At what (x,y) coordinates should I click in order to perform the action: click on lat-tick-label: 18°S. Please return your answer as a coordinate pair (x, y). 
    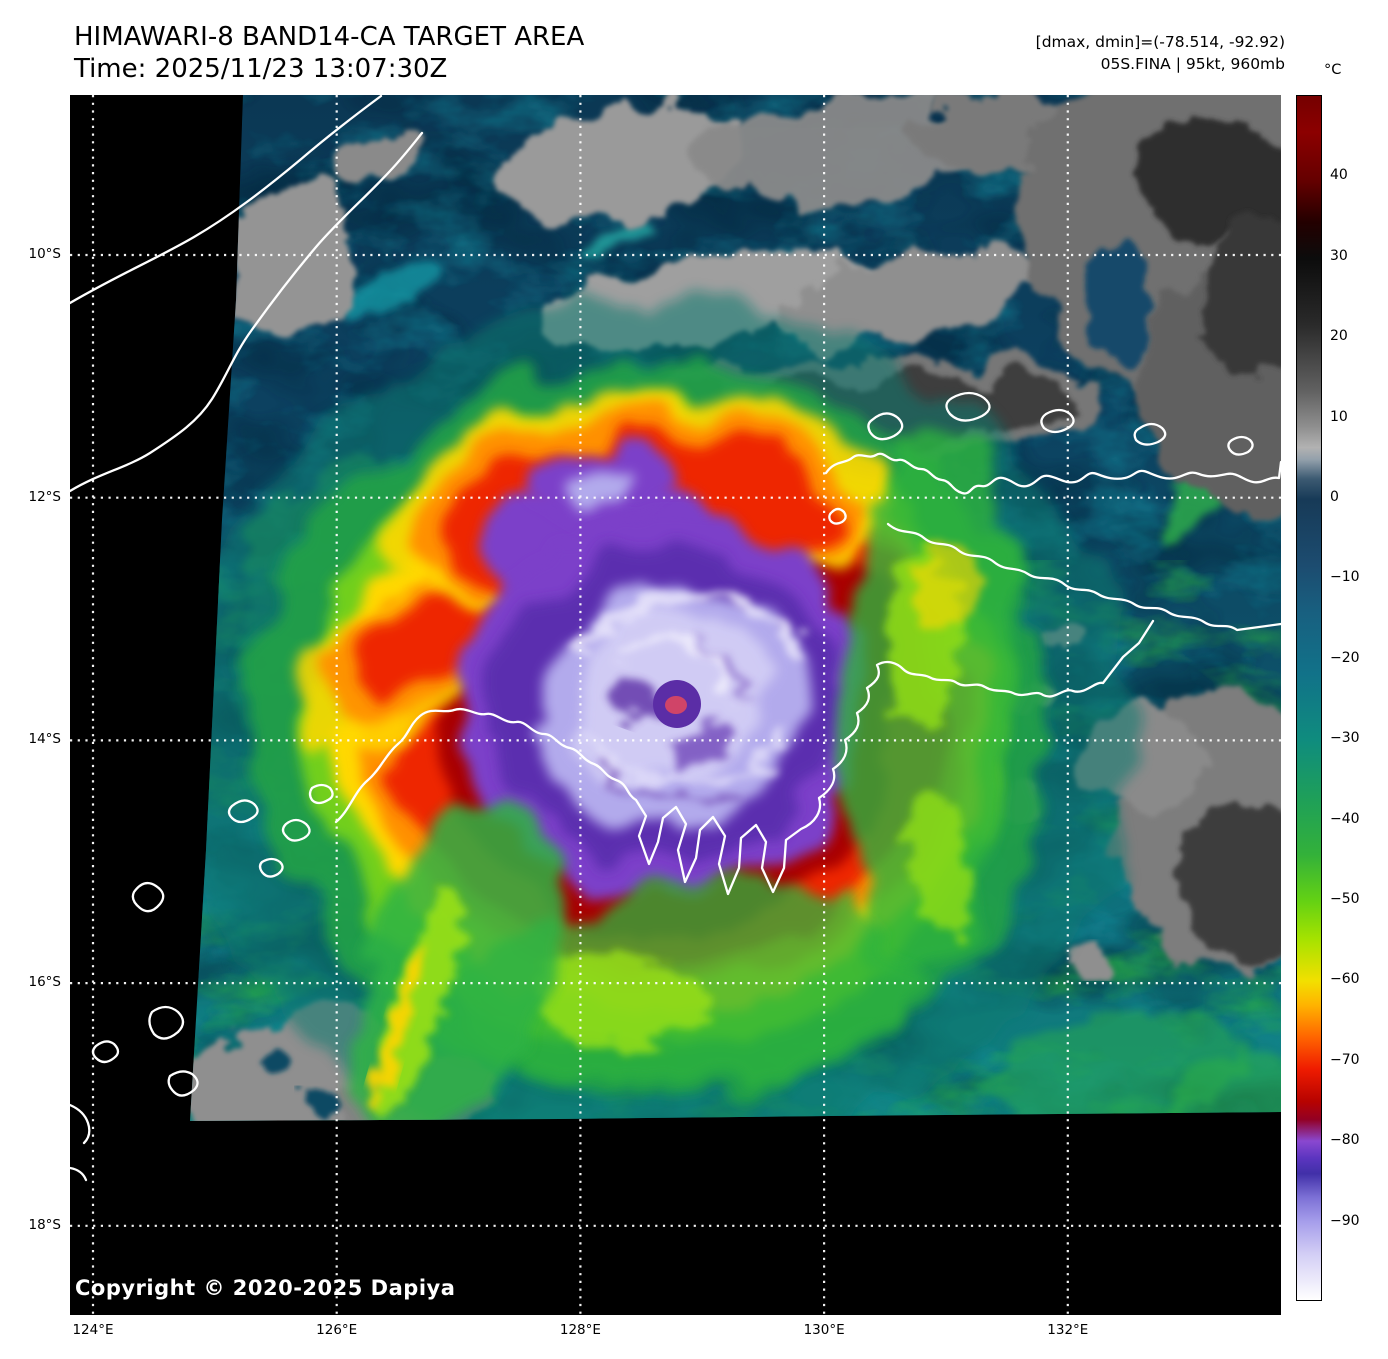
    Looking at the image, I should click on (45, 1224).